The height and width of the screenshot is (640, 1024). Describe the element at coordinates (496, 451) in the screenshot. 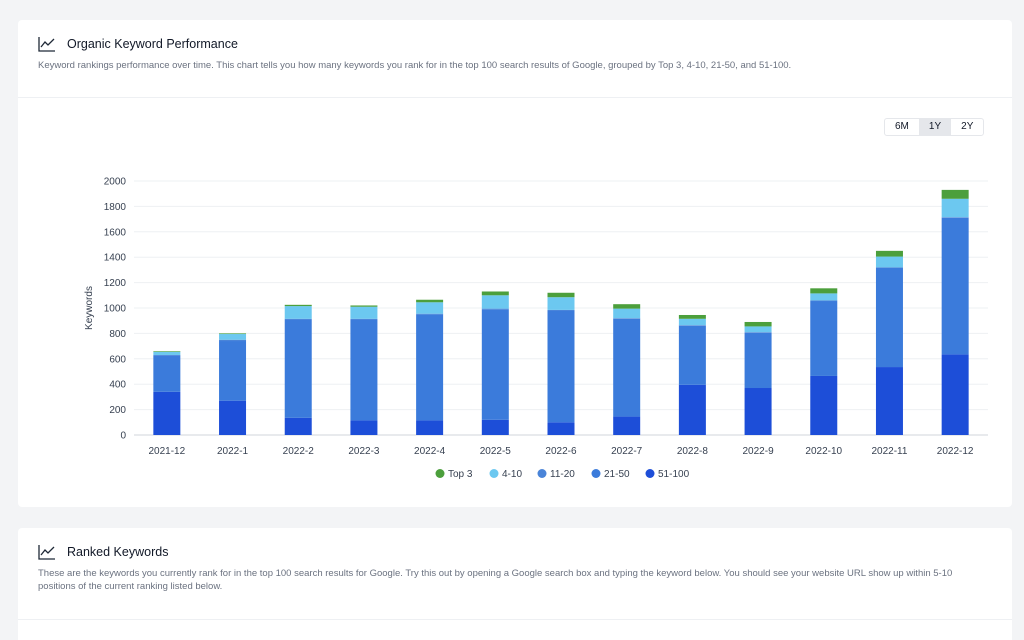

I see `x-tick-label: 2022-5` at that location.